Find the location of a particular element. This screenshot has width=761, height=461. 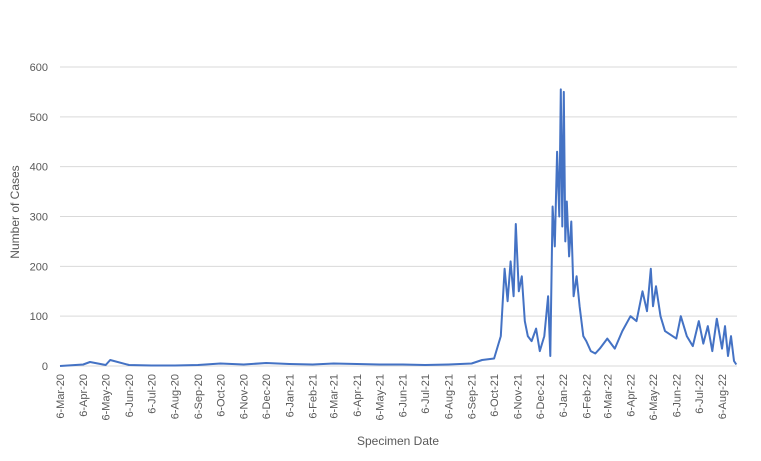

x-tick-label: 6-Jul-20 is located at coordinates (152, 394).